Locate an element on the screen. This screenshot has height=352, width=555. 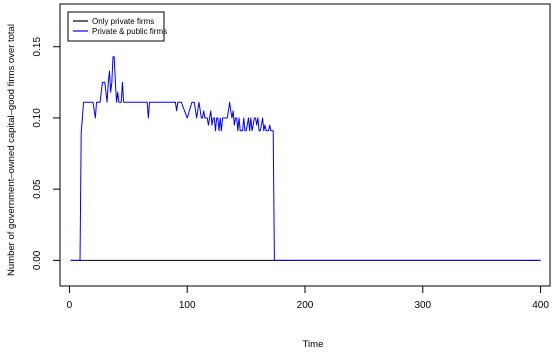
x-axis: 0 100 200 300 400 is located at coordinates (308, 298).